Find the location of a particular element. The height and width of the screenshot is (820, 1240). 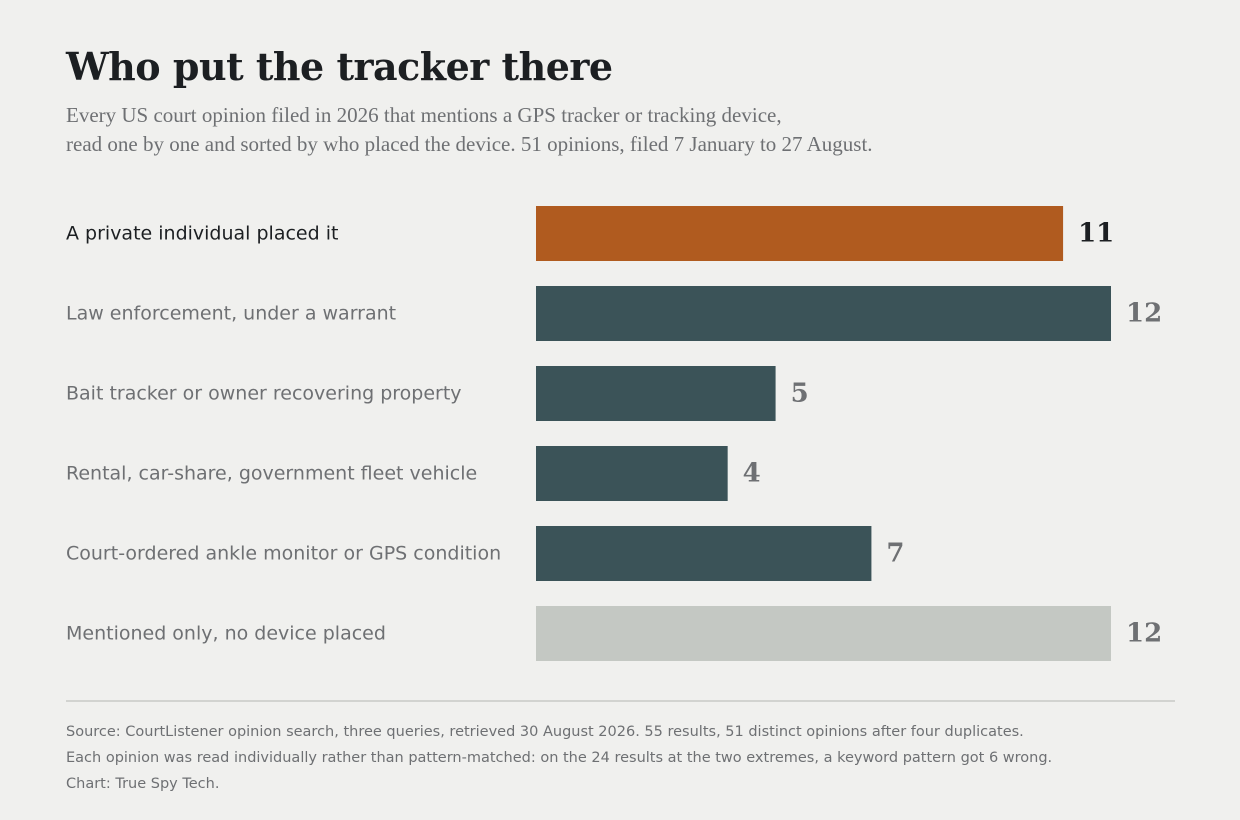

category-label: Law enforcement, under a warrant is located at coordinates (231, 314).